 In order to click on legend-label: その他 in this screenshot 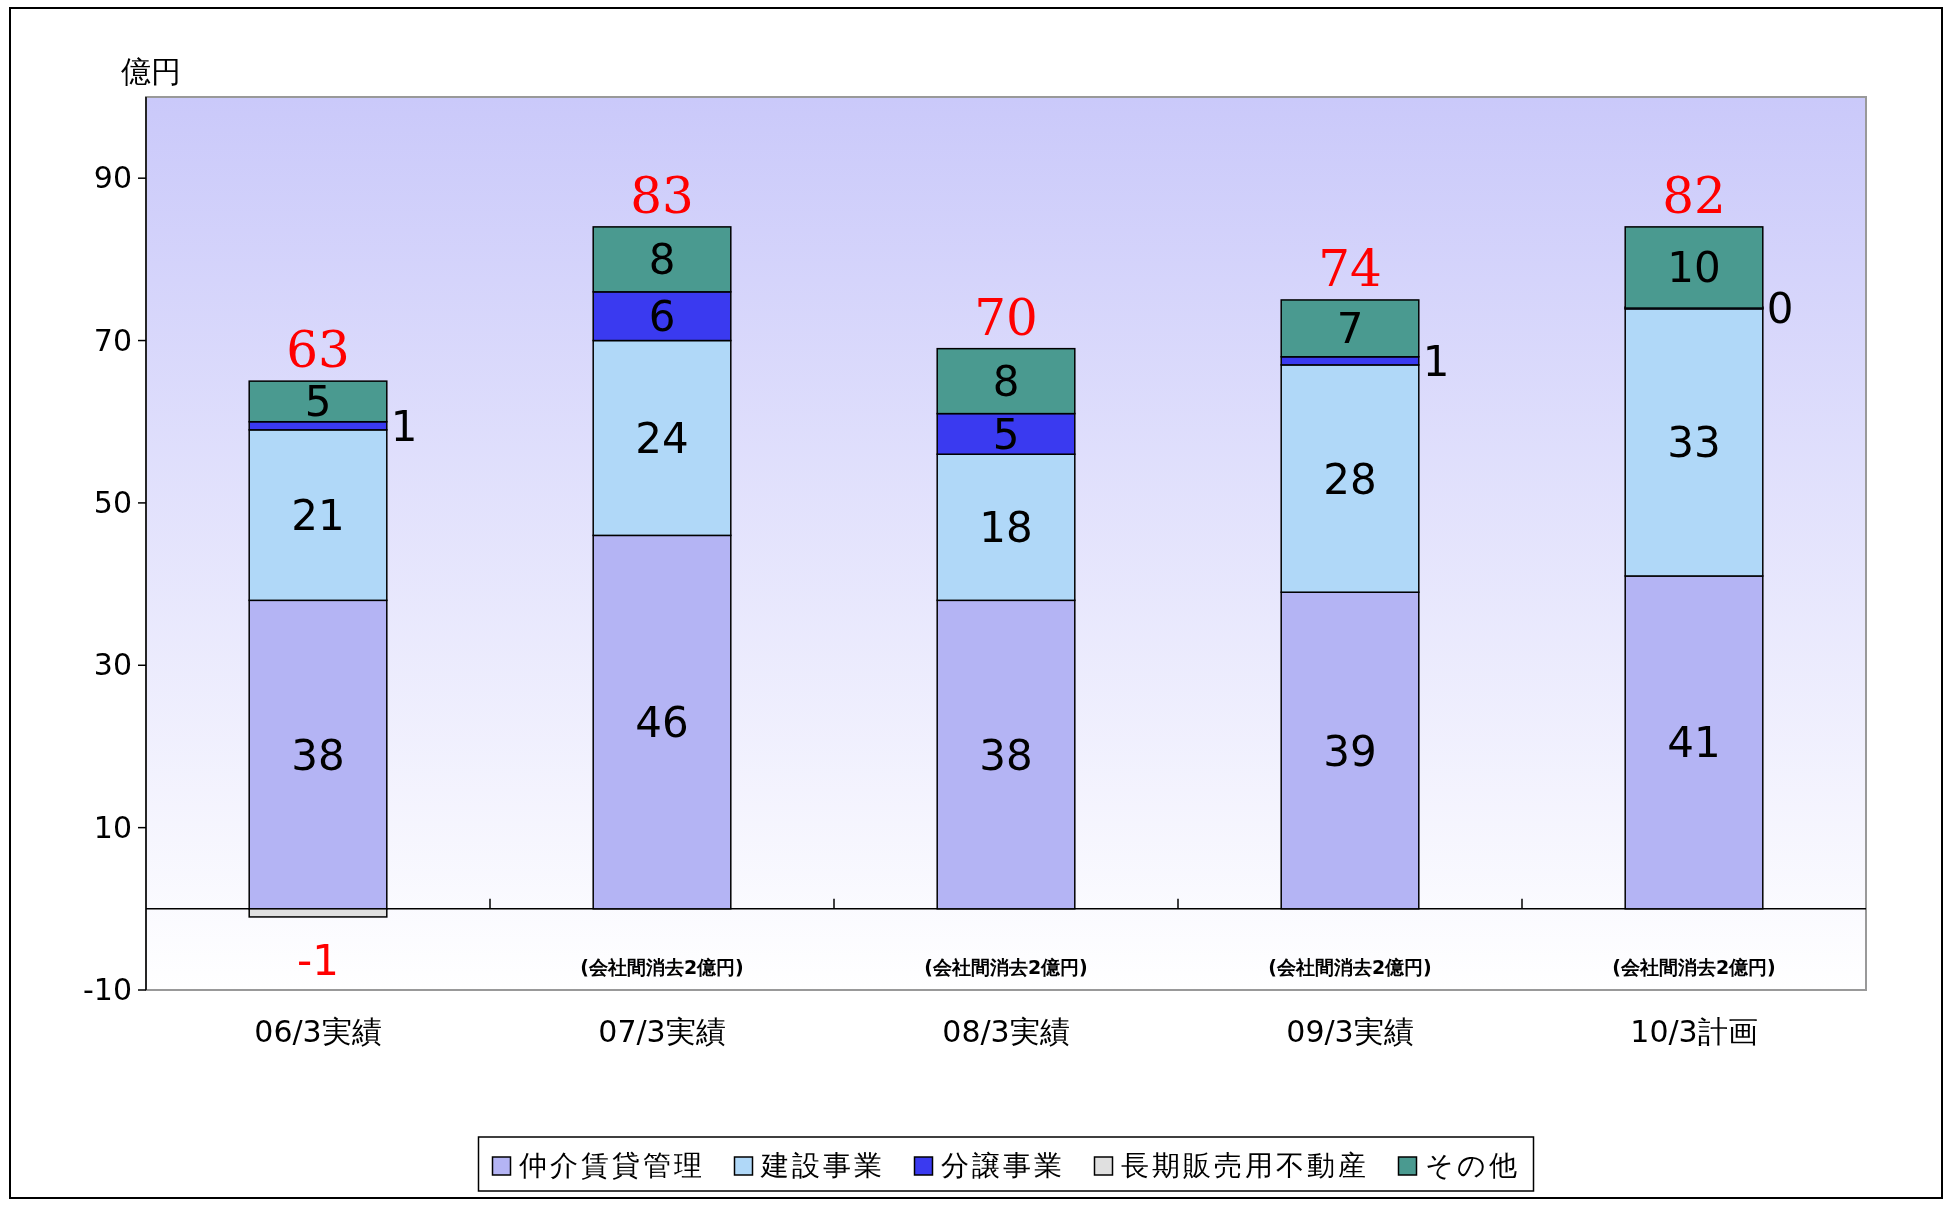, I will do `click(1472, 1165)`.